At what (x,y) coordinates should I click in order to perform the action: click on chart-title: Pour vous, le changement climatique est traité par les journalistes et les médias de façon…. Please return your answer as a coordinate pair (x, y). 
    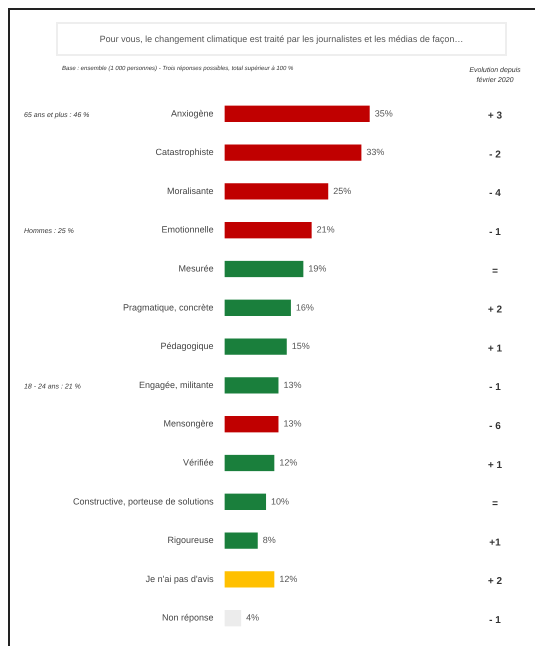
    Looking at the image, I should click on (281, 39).